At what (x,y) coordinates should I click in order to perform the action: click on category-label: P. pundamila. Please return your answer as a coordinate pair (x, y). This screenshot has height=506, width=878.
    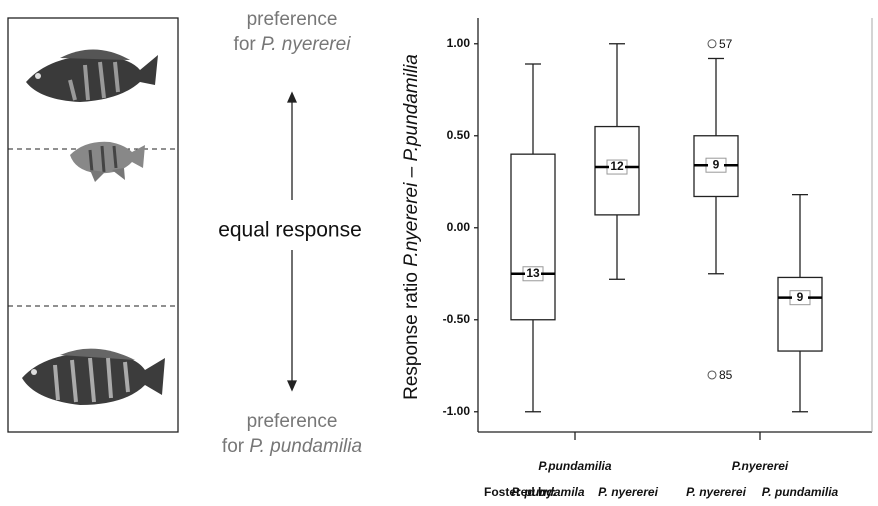
    Looking at the image, I should click on (547, 492).